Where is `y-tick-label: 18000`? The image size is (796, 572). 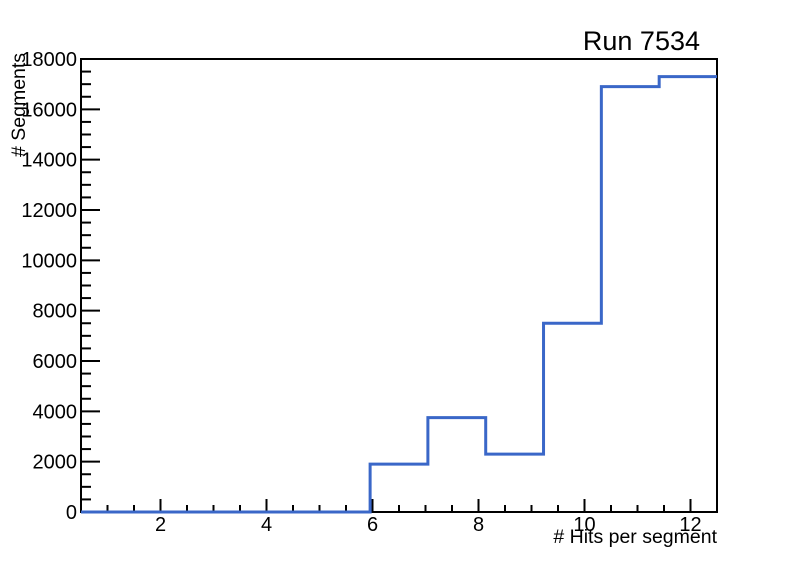 y-tick-label: 18000 is located at coordinates (49, 60).